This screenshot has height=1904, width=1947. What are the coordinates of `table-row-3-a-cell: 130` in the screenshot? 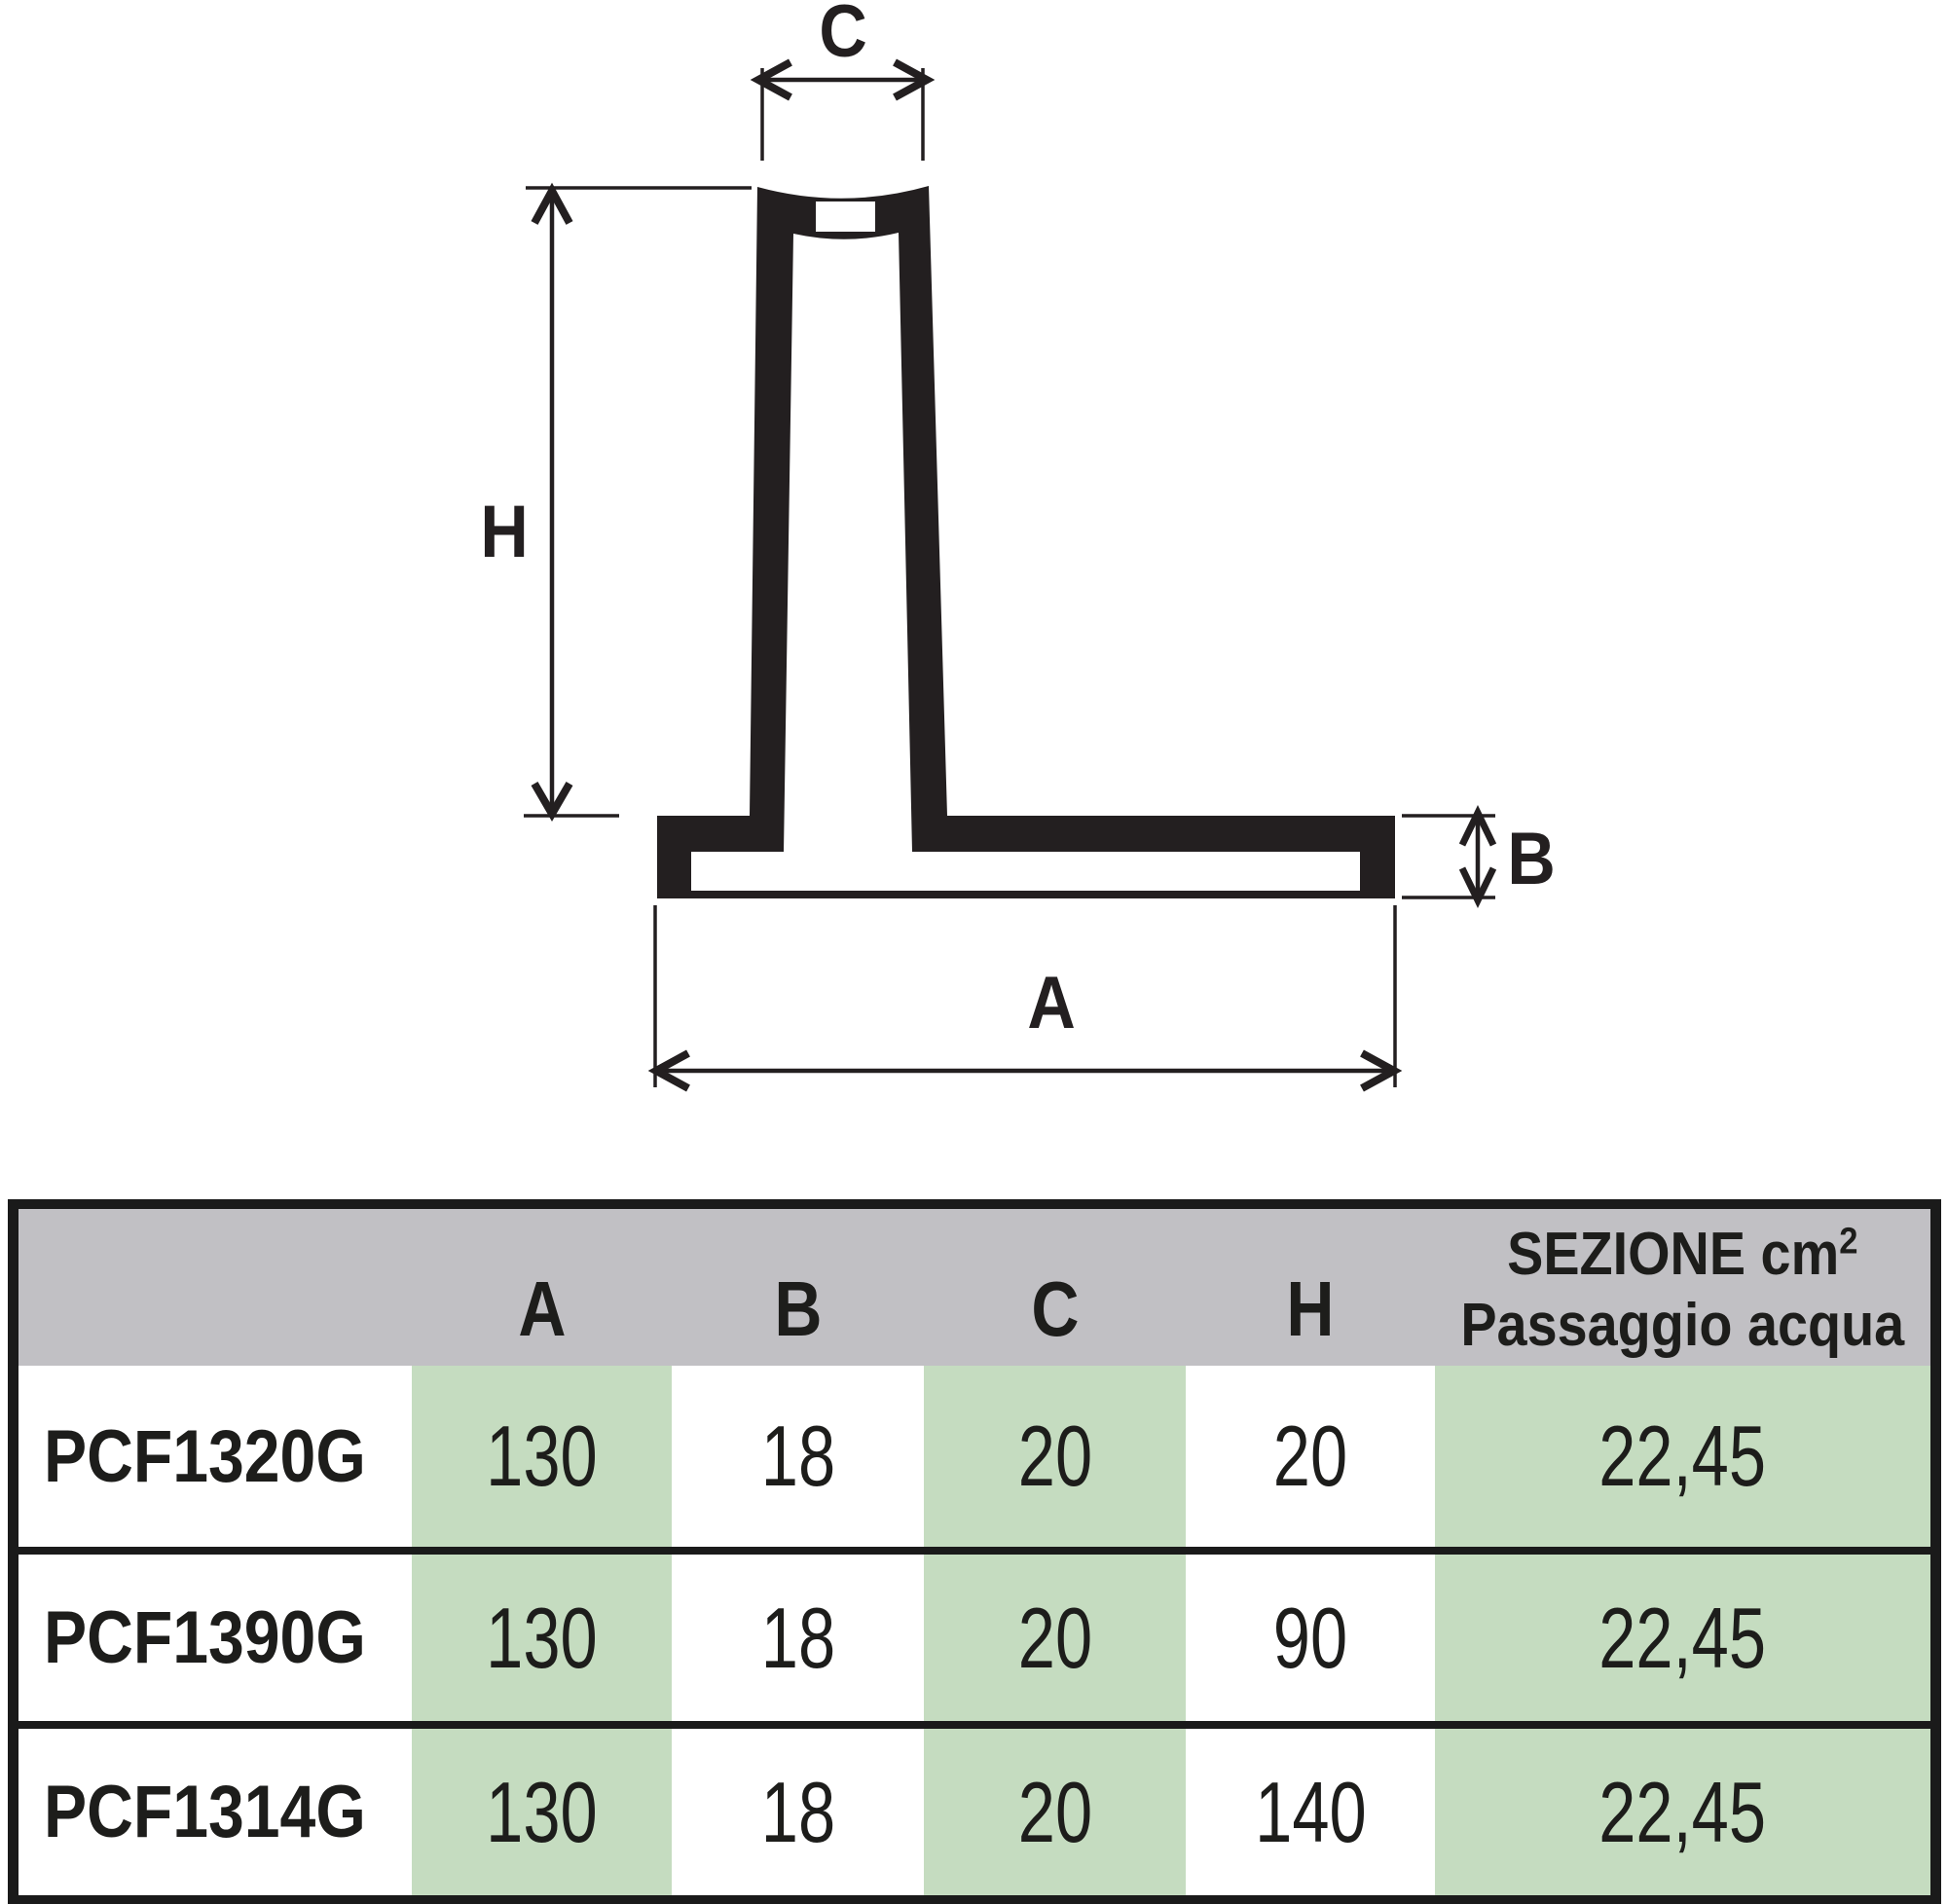 It's located at (542, 1808).